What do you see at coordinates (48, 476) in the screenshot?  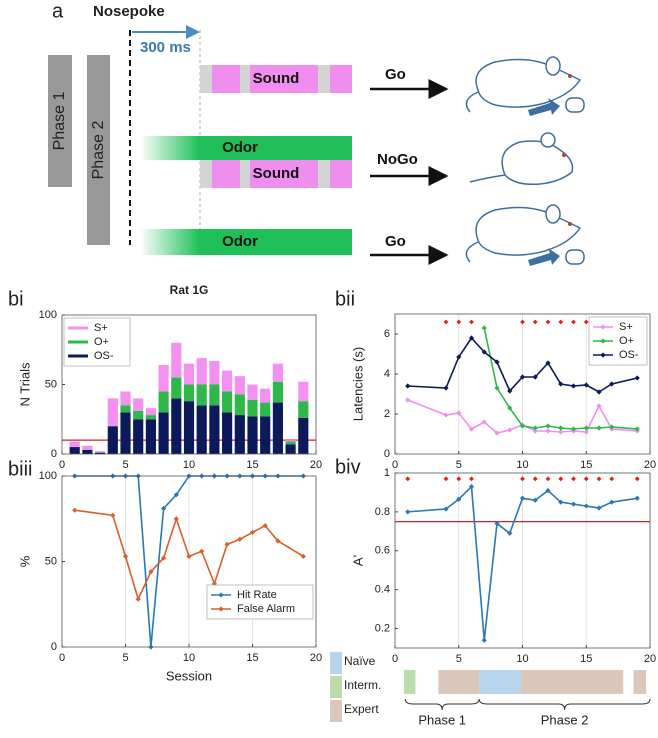 I see `y-tick-label: 100` at bounding box center [48, 476].